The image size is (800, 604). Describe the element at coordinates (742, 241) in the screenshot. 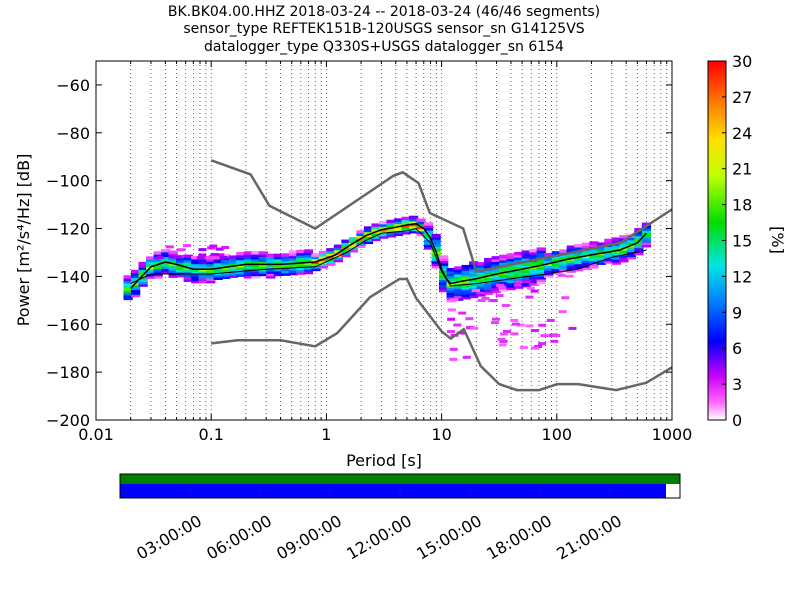

I see `colorbar-tick-label: 15` at that location.